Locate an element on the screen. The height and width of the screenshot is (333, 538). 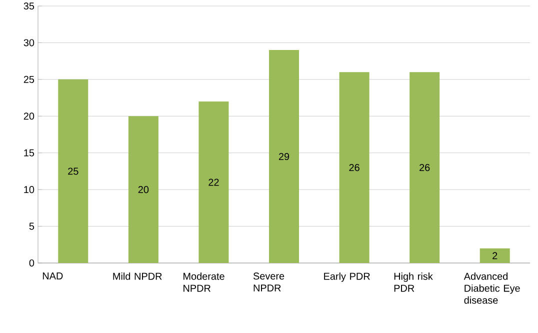
x-tick-label: Severe NPDR is located at coordinates (268, 282).